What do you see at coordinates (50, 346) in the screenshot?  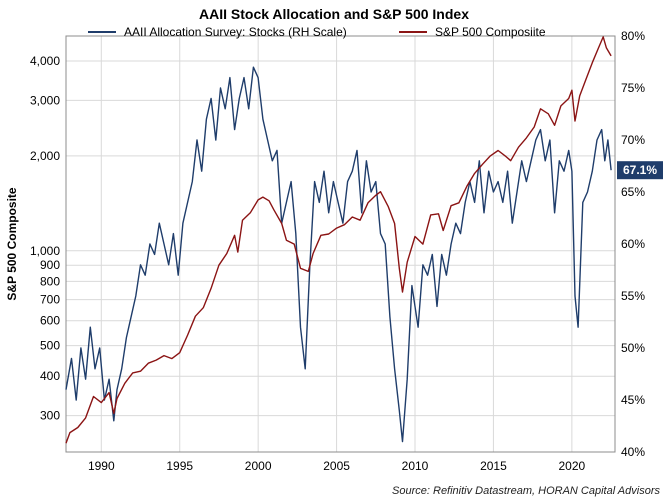 I see `y-tick-label-left: 500` at bounding box center [50, 346].